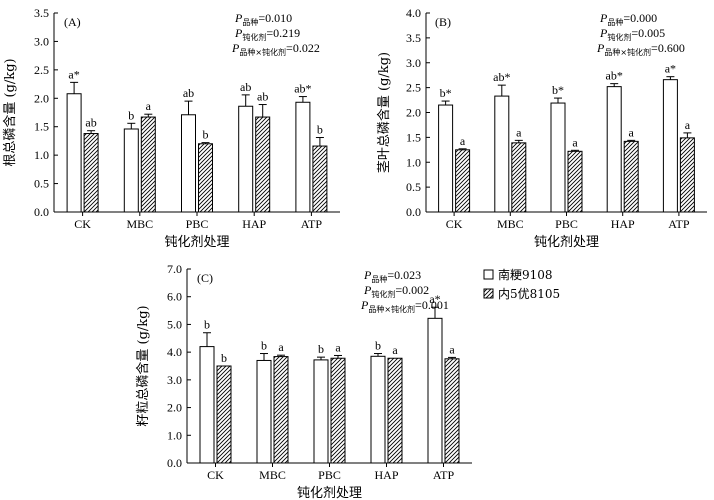  Describe the element at coordinates (267, 34) in the screenshot. I see `p-value-label: P钝化剂=0.219` at that location.